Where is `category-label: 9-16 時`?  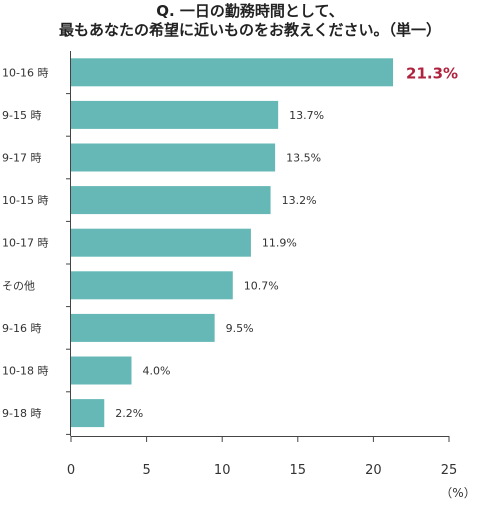
category-label: 9-16 時 is located at coordinates (21, 328).